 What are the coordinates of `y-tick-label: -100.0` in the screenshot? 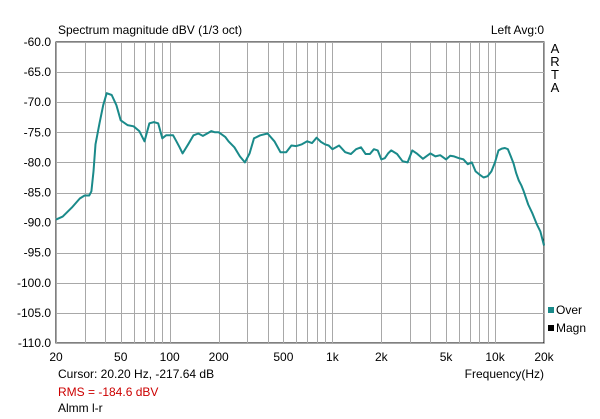 It's located at (34, 283).